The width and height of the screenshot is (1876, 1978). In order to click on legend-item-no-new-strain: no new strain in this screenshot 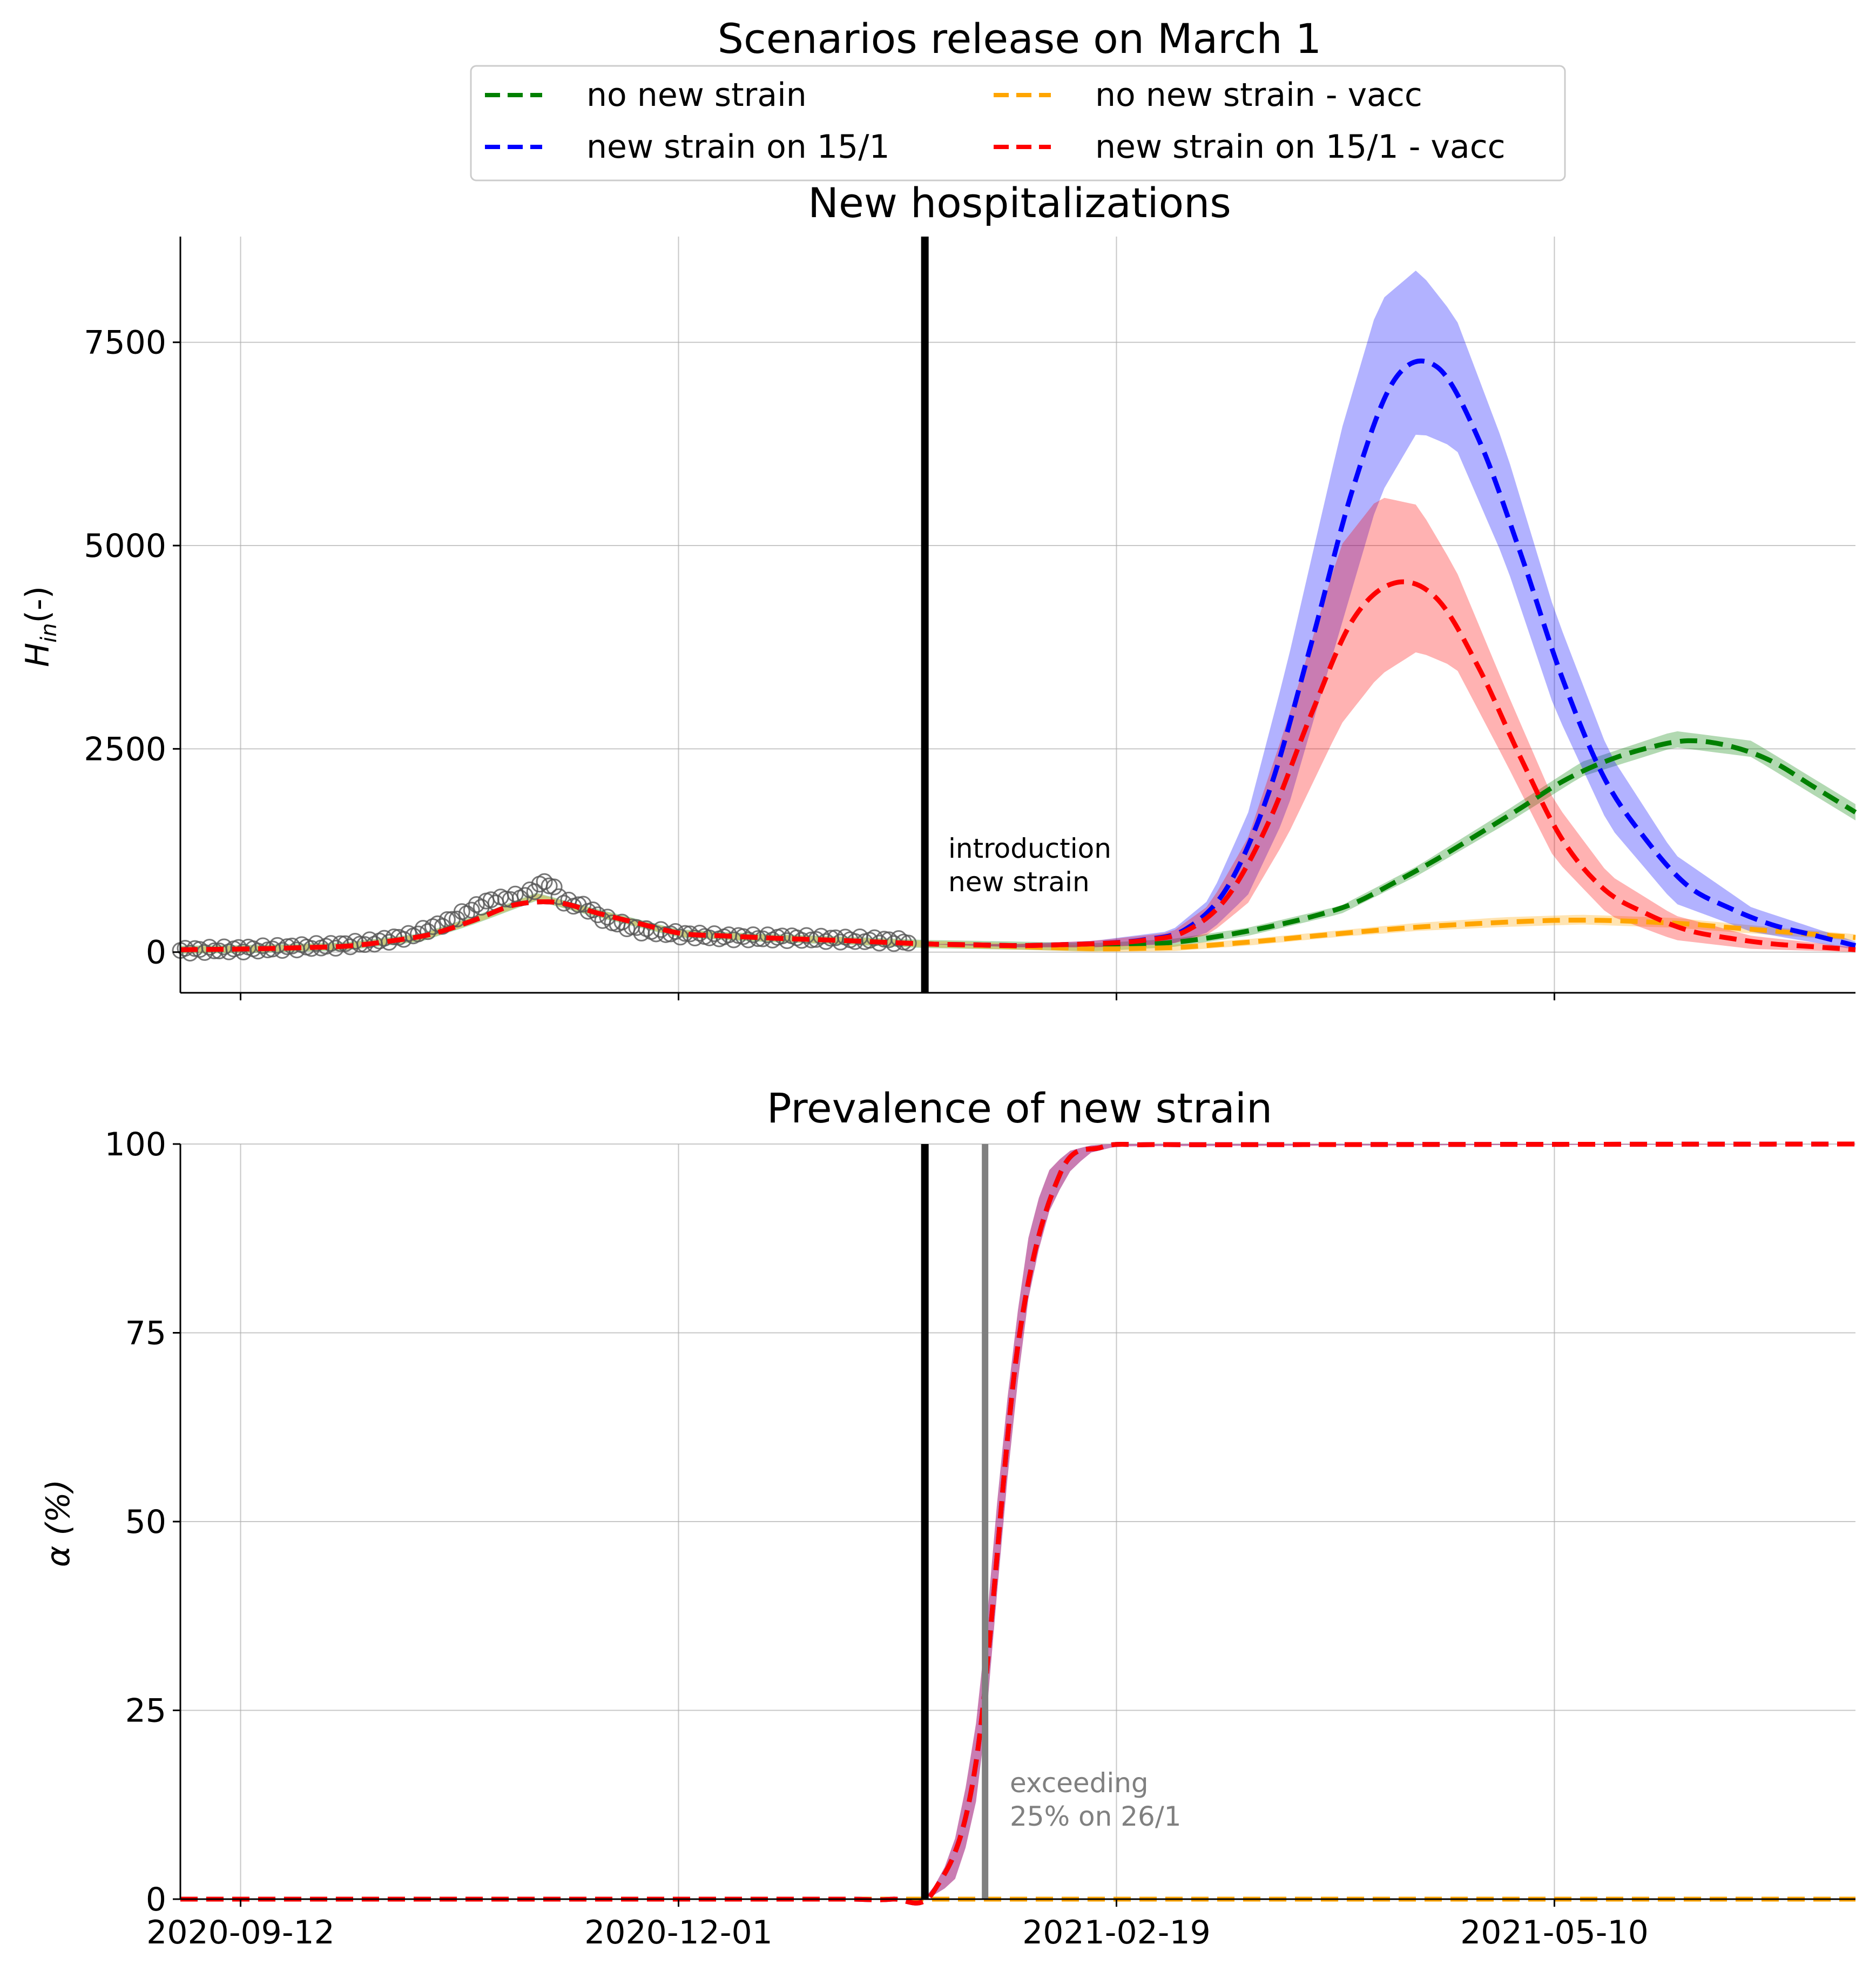, I will do `click(646, 95)`.